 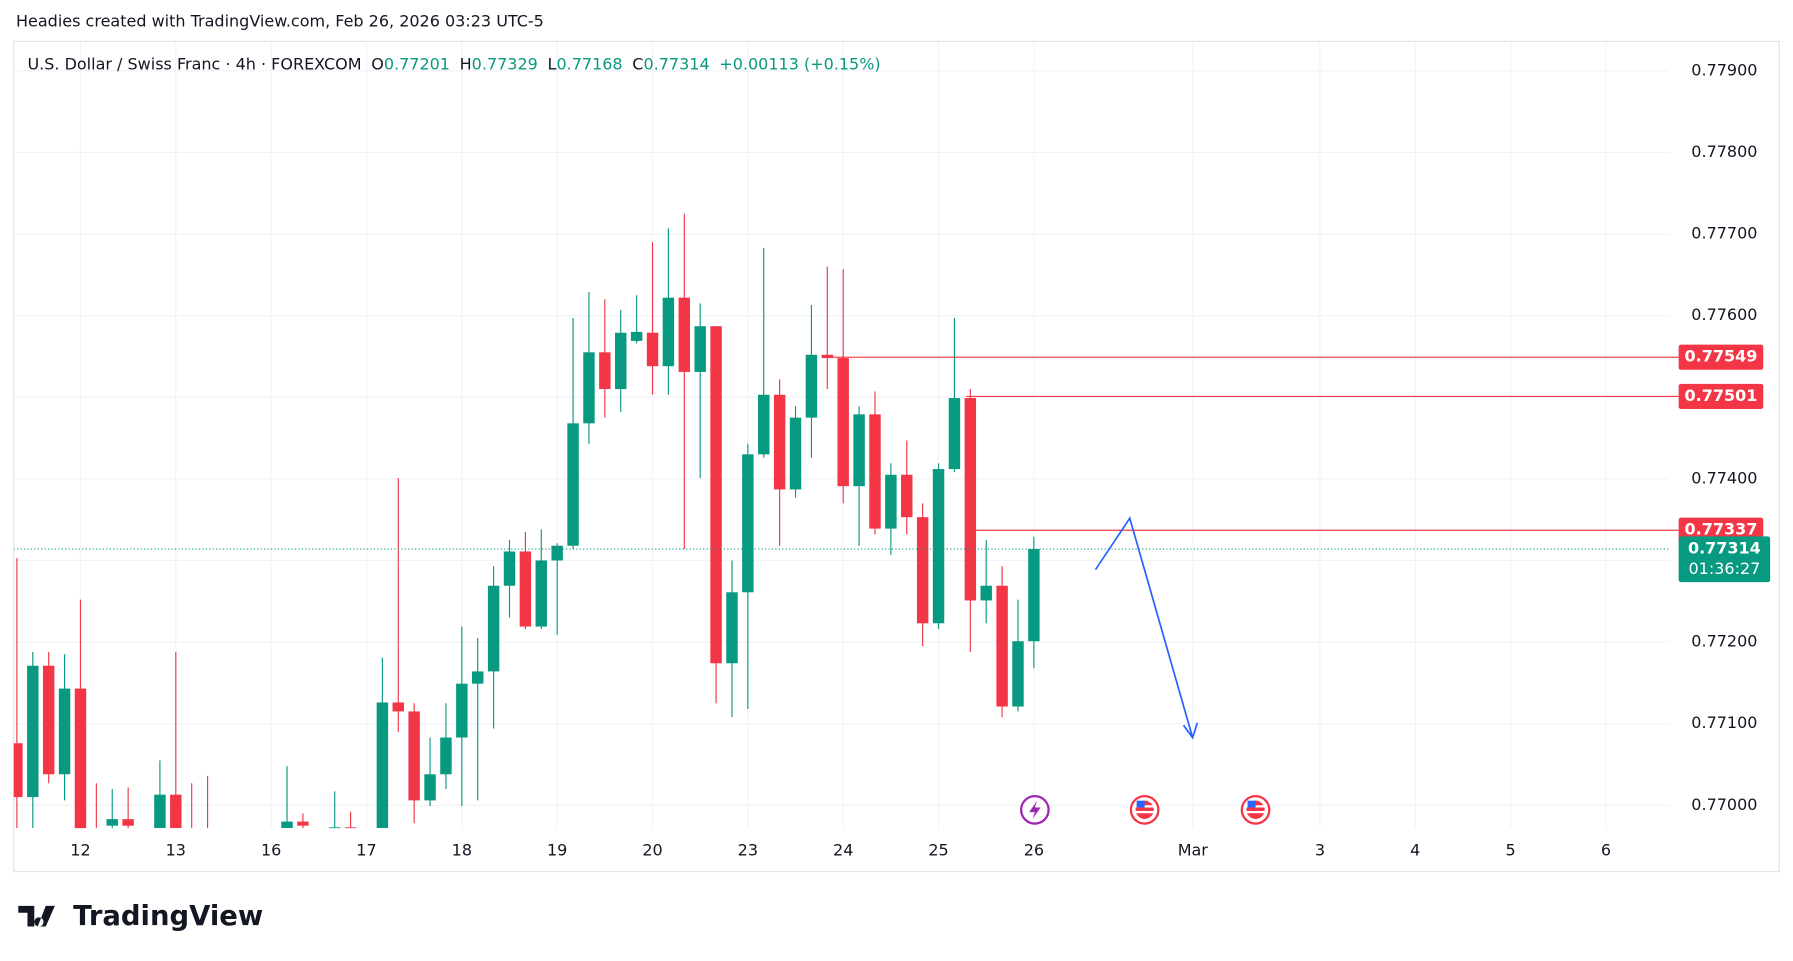 I want to click on level-label: 0.77501, so click(x=1721, y=395).